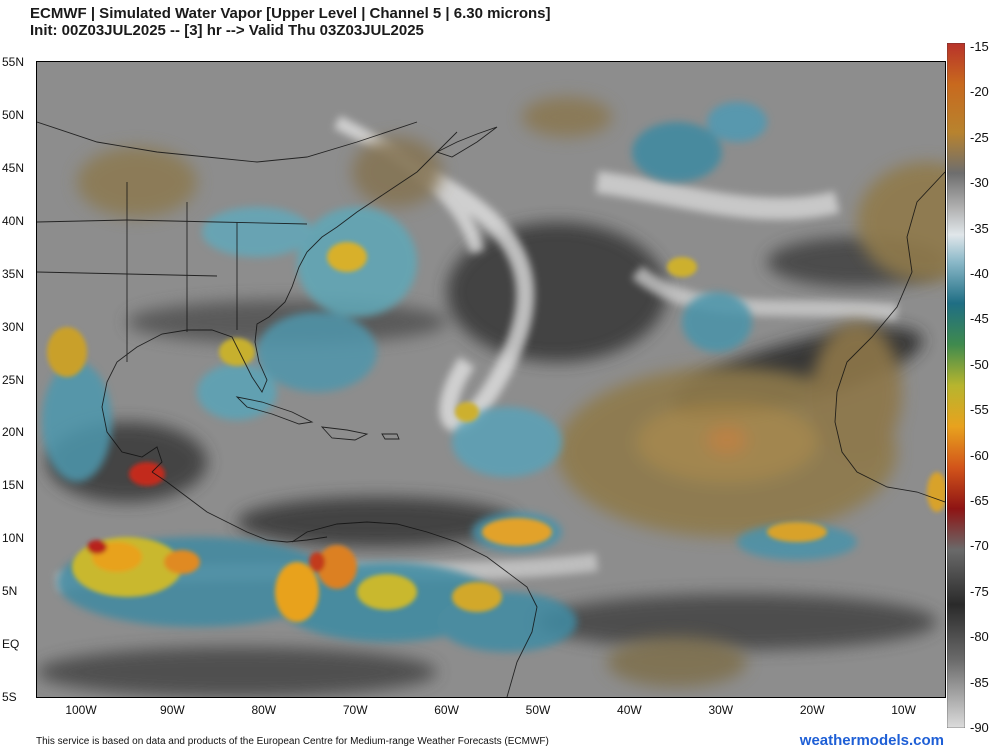 This screenshot has height=750, width=1000. Describe the element at coordinates (13, 220) in the screenshot. I see `lat-label: 40N` at that location.